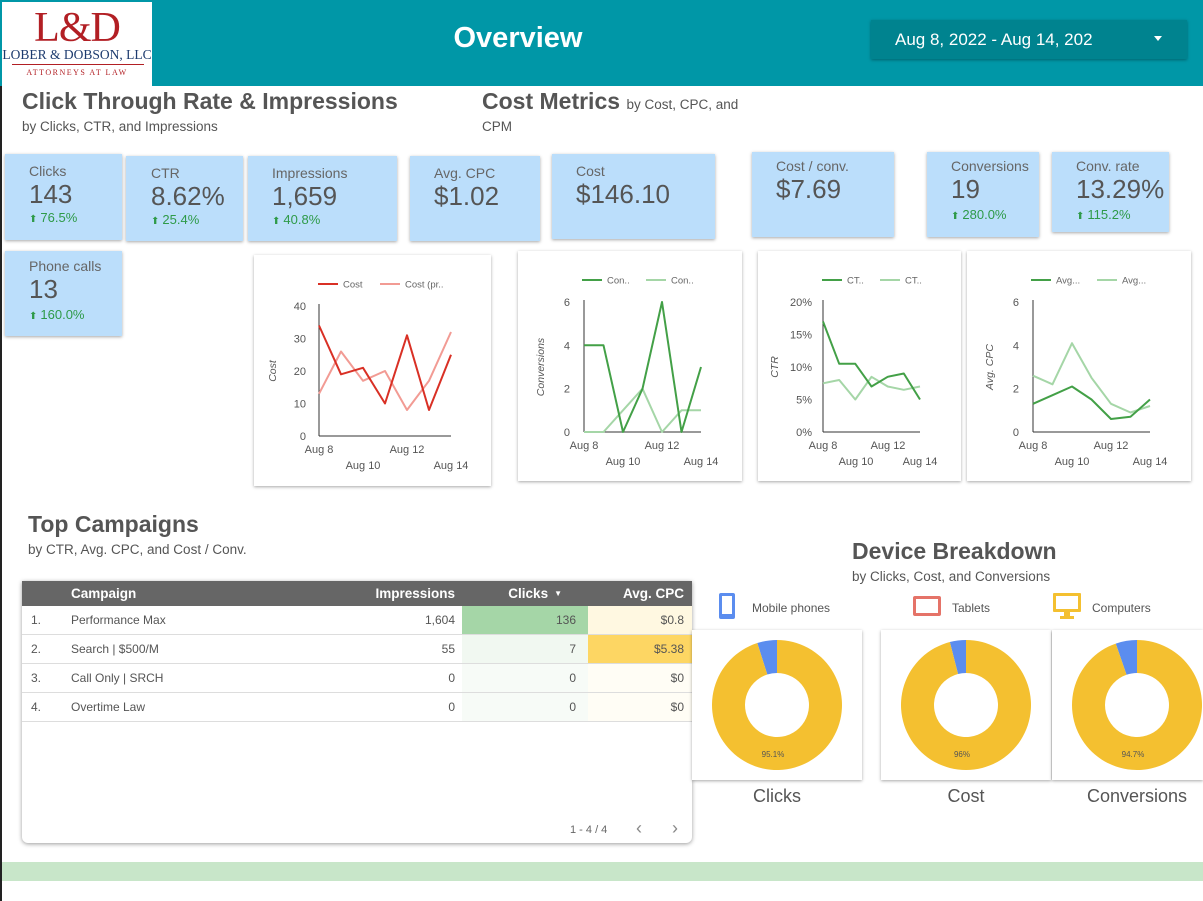 This screenshot has height=901, width=1203. Describe the element at coordinates (77, 54) in the screenshot. I see `logo-firm-name: LOBER & DOBSON, LLC` at that location.